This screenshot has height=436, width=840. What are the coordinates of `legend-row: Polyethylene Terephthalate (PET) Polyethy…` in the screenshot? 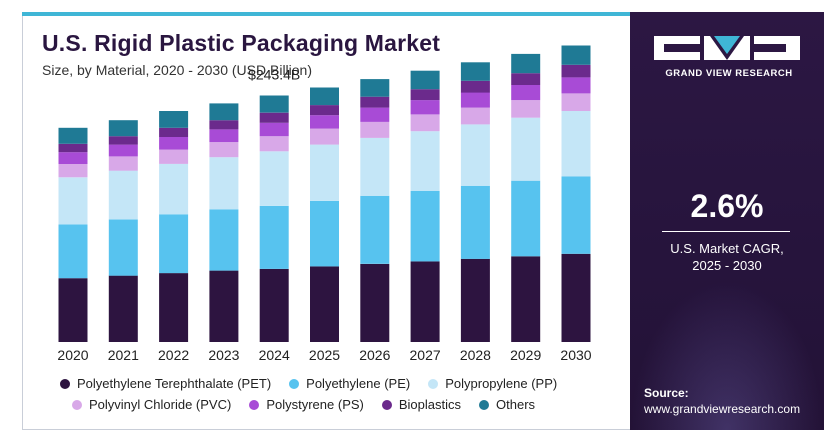 It's located at (340, 383).